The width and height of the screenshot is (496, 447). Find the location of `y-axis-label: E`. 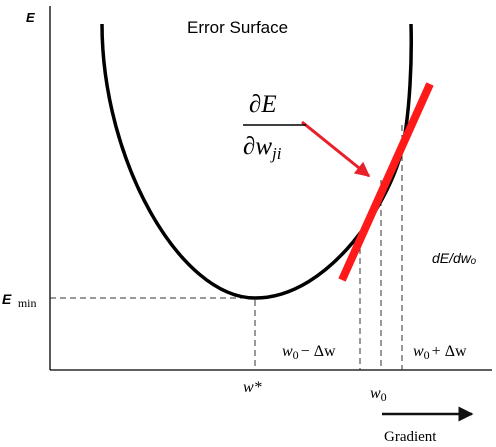

y-axis-label: E is located at coordinates (30, 17).